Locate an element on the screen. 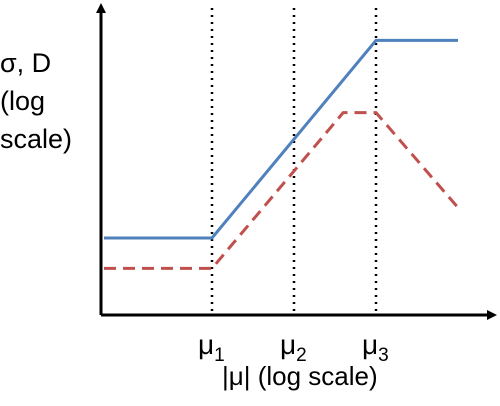 This screenshot has width=500, height=406. x-tick-label-subscript: 3 is located at coordinates (383, 355).